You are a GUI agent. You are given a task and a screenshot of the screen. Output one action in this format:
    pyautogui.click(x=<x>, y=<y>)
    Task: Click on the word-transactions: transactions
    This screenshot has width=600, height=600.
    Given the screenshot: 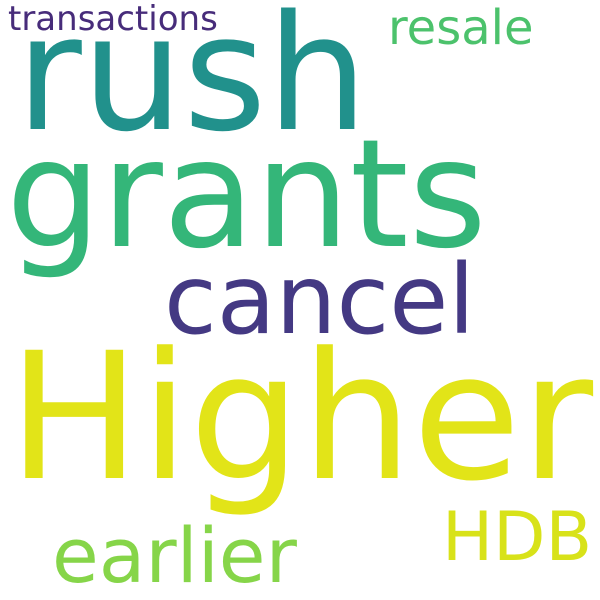 What is the action you would take?
    pyautogui.click(x=113, y=19)
    